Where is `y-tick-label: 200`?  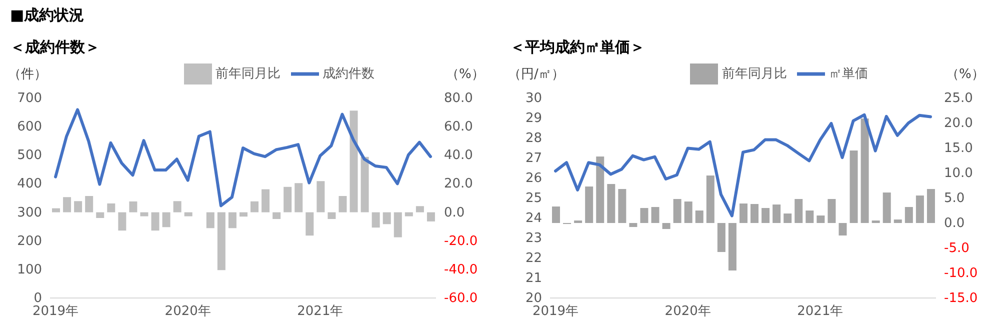
y-tick-label: 200 is located at coordinates (29, 241).